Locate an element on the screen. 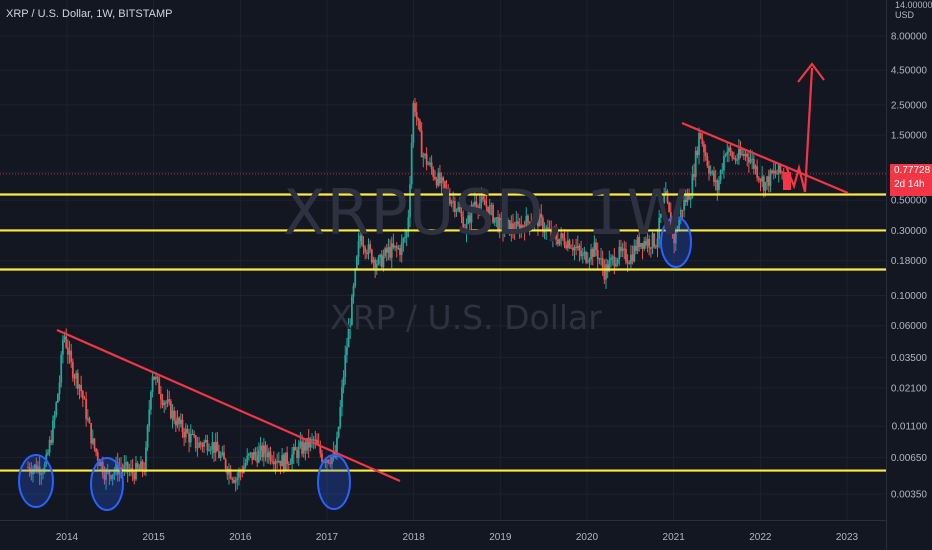 This screenshot has width=932, height=550. time-tick-label: 2021 is located at coordinates (674, 537).